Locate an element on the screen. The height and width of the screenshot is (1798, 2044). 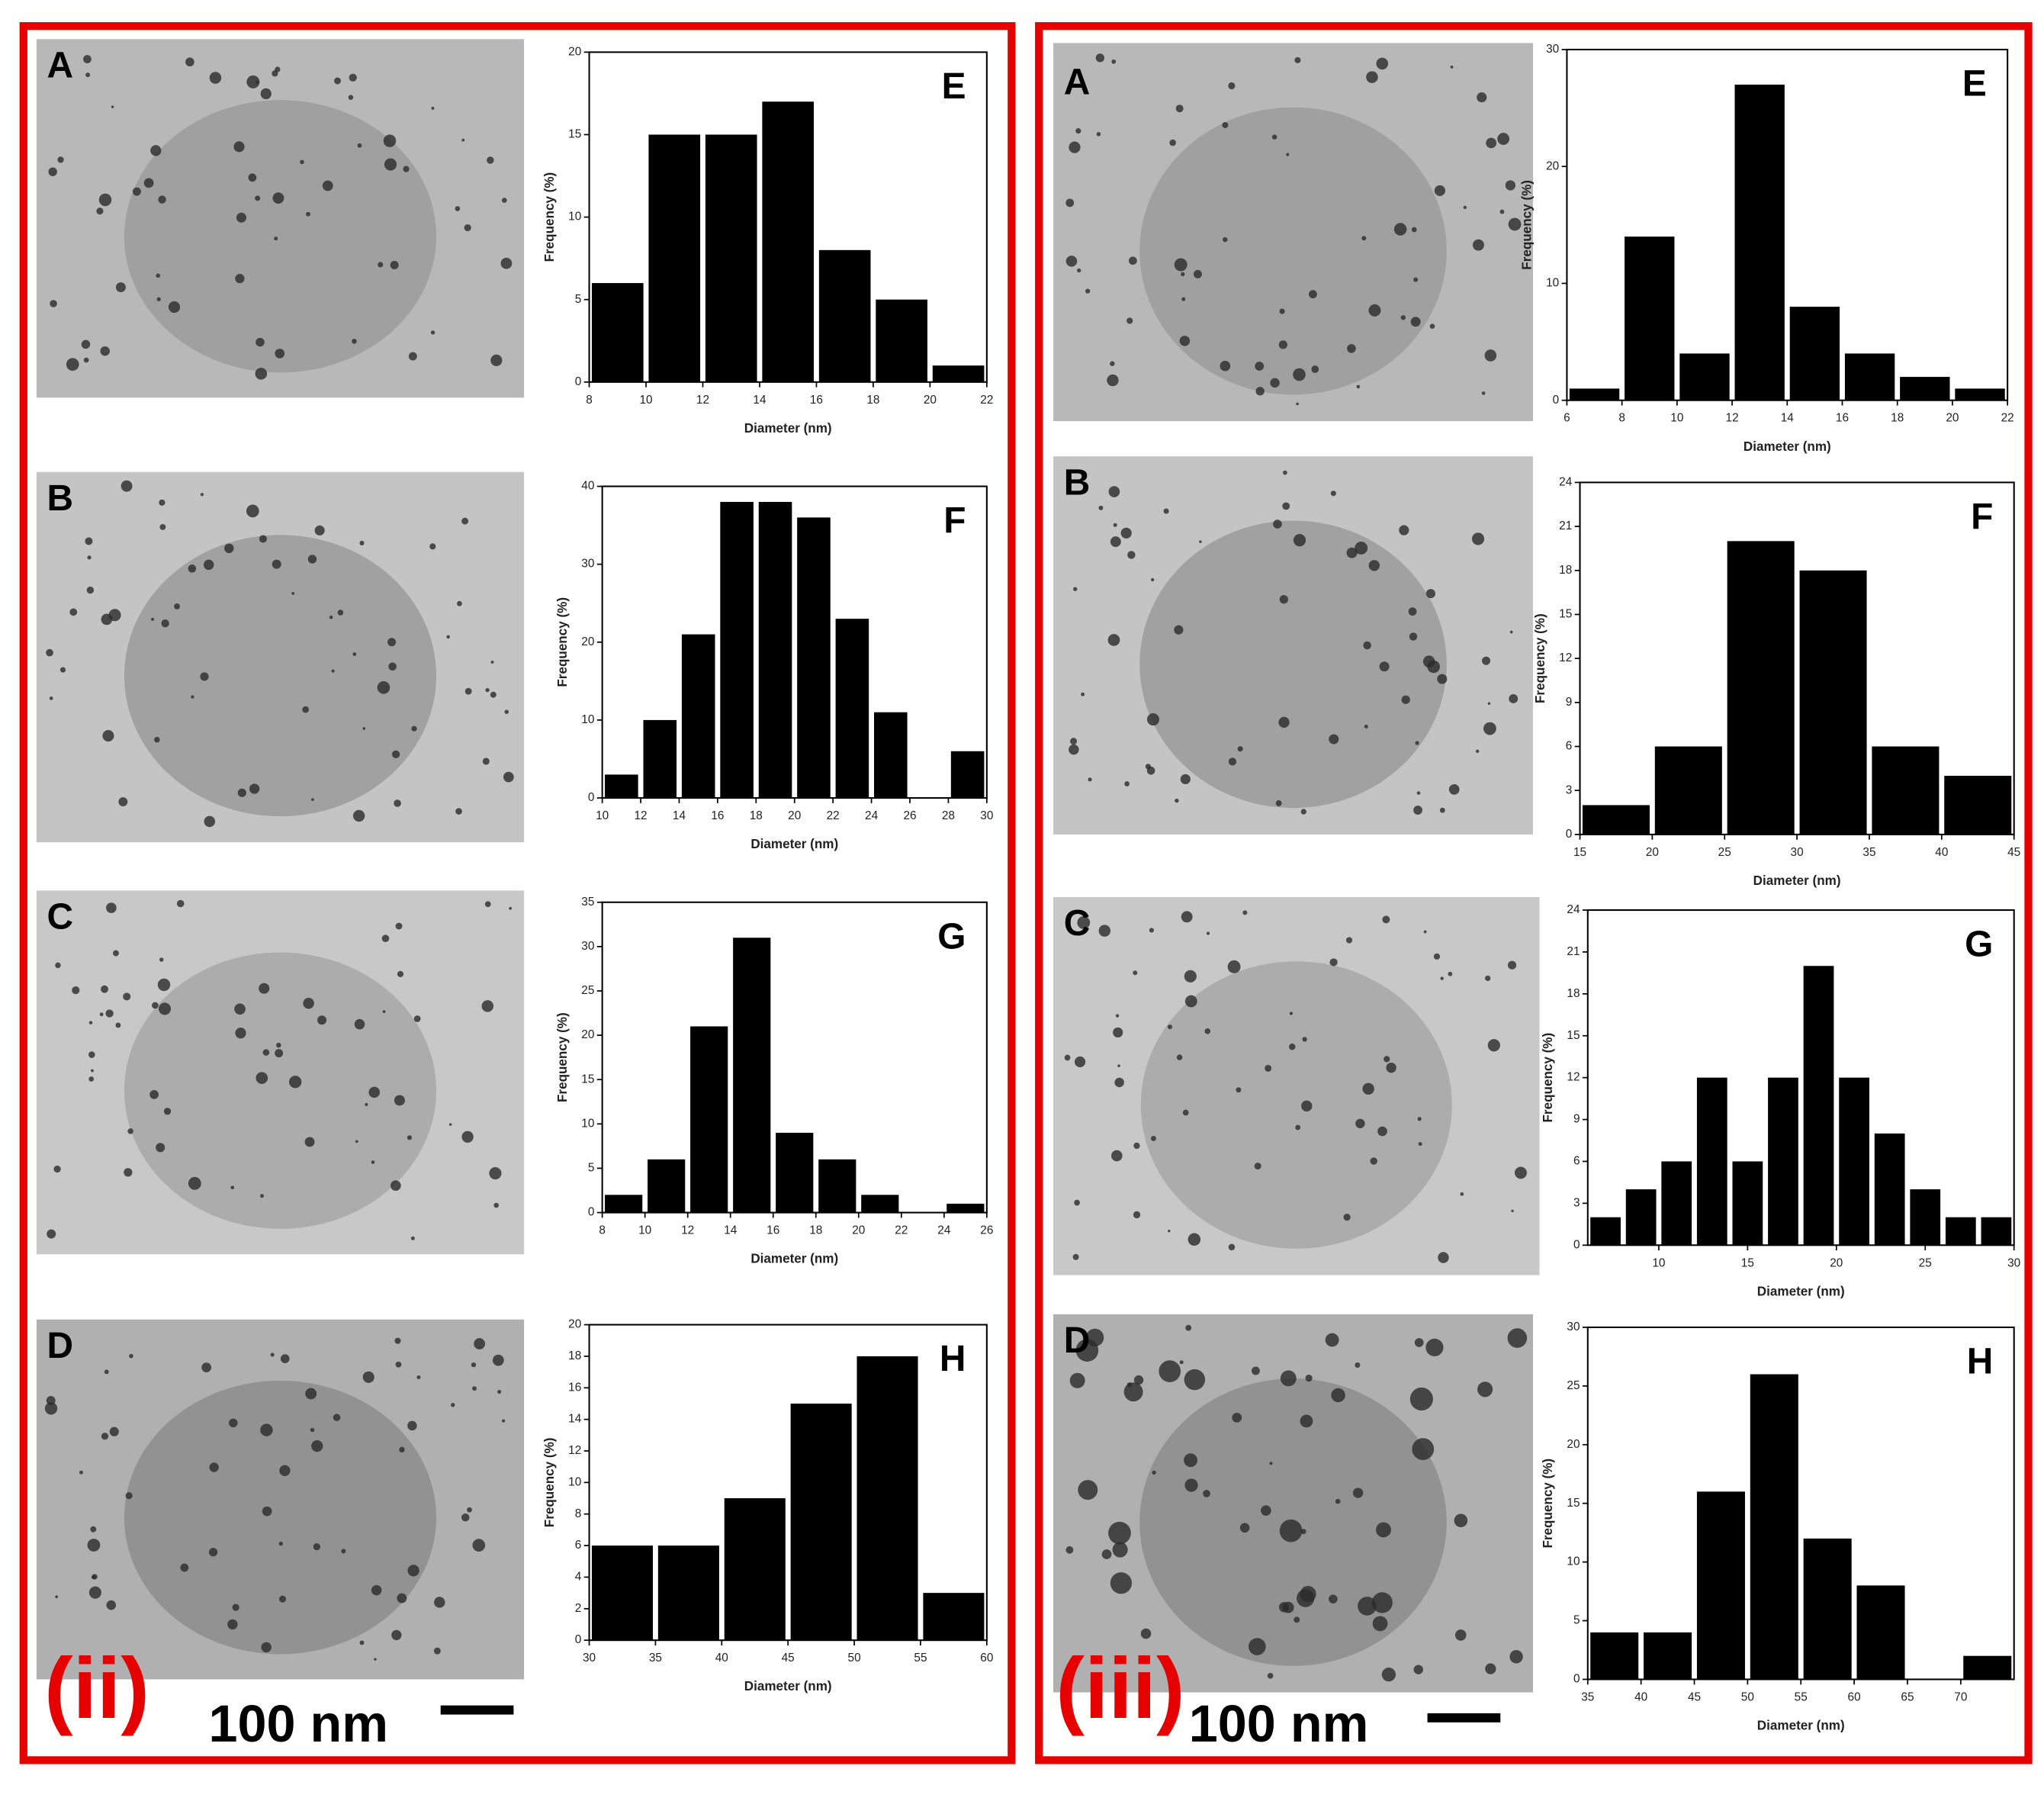
x-tick-label: 40 is located at coordinates (1942, 852).